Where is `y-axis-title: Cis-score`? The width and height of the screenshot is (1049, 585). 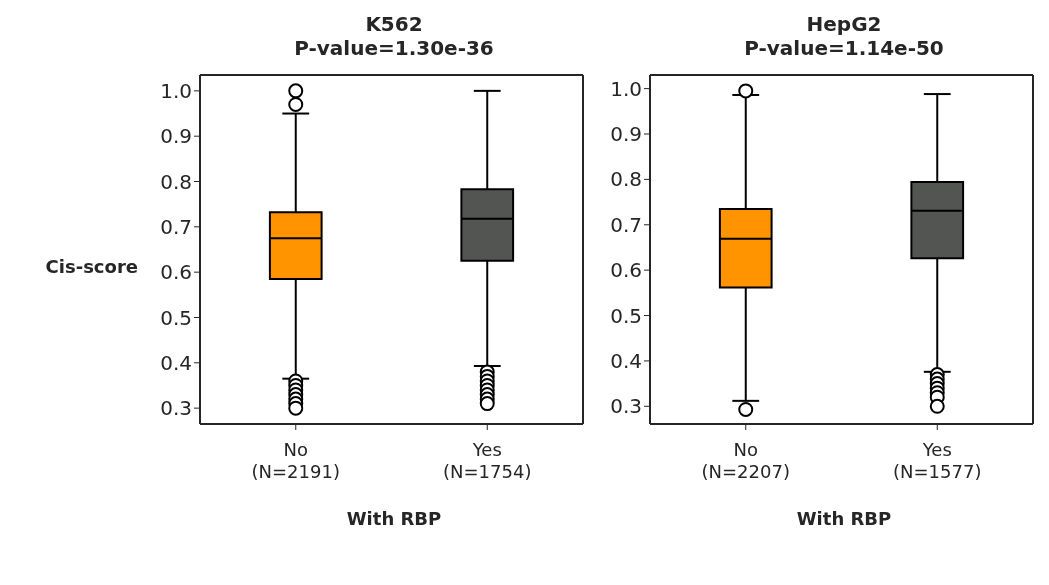
y-axis-title: Cis-score is located at coordinates (91, 266).